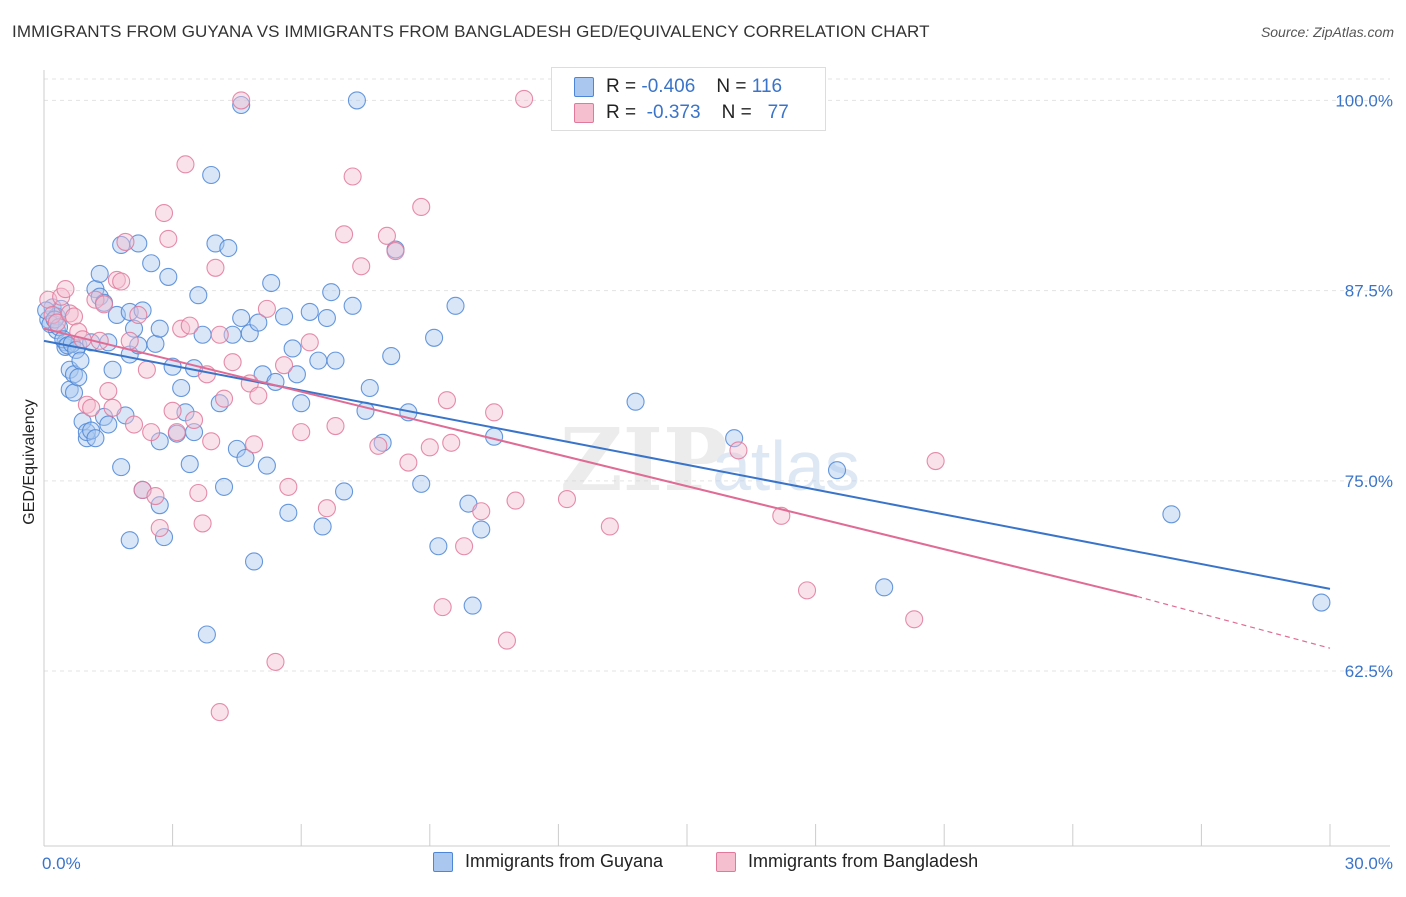 The height and width of the screenshot is (897, 1406). I want to click on guyana-swatch, so click(584, 87).